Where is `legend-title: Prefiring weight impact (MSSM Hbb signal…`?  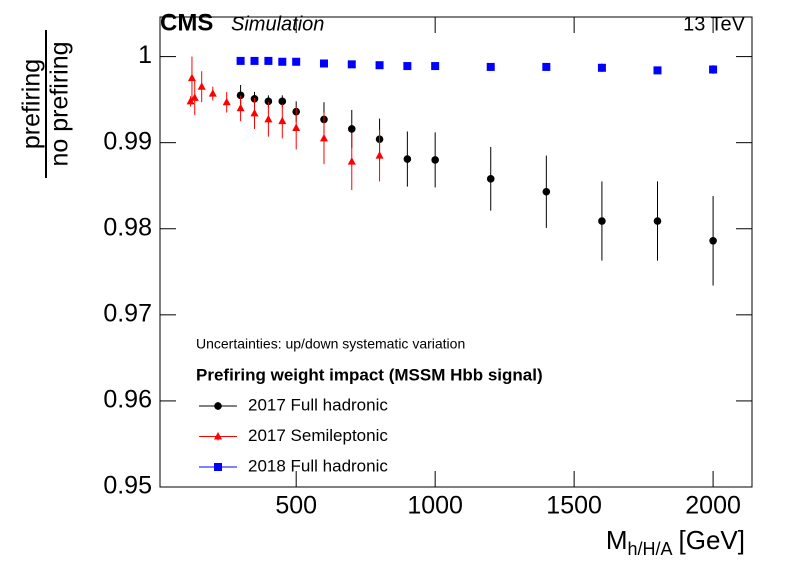
legend-title: Prefiring weight impact (MSSM Hbb signal… is located at coordinates (369, 374).